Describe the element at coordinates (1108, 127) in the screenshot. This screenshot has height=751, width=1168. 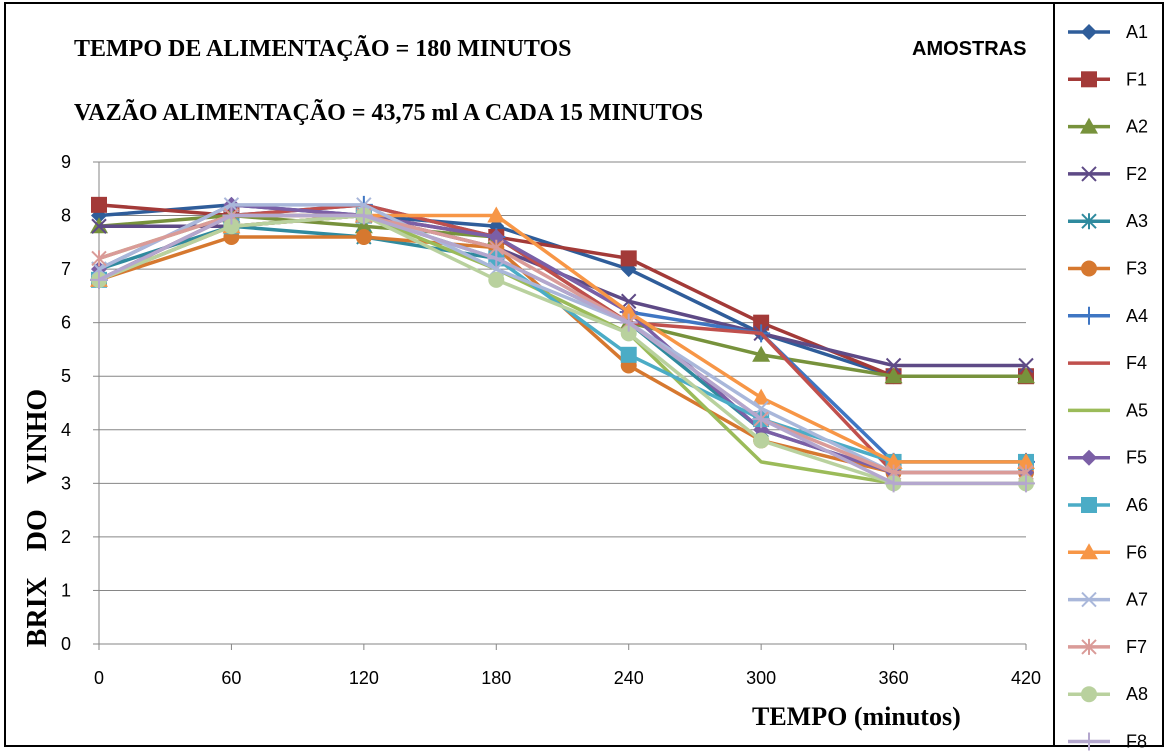
I see `legend-item-a2: A2` at that location.